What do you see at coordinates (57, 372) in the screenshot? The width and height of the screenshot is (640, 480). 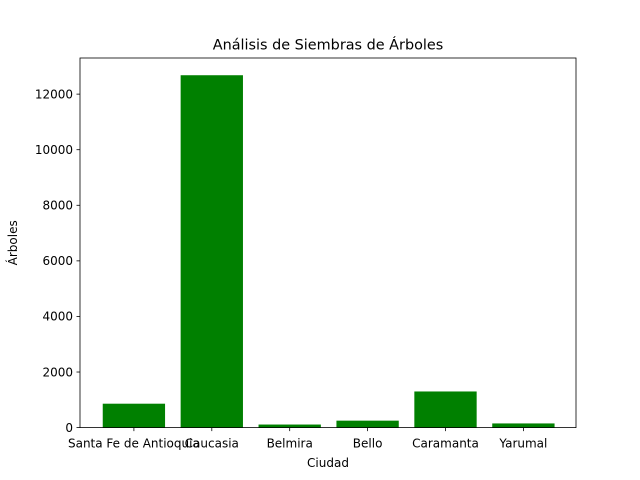 I see `y-tick-label: 2000` at bounding box center [57, 372].